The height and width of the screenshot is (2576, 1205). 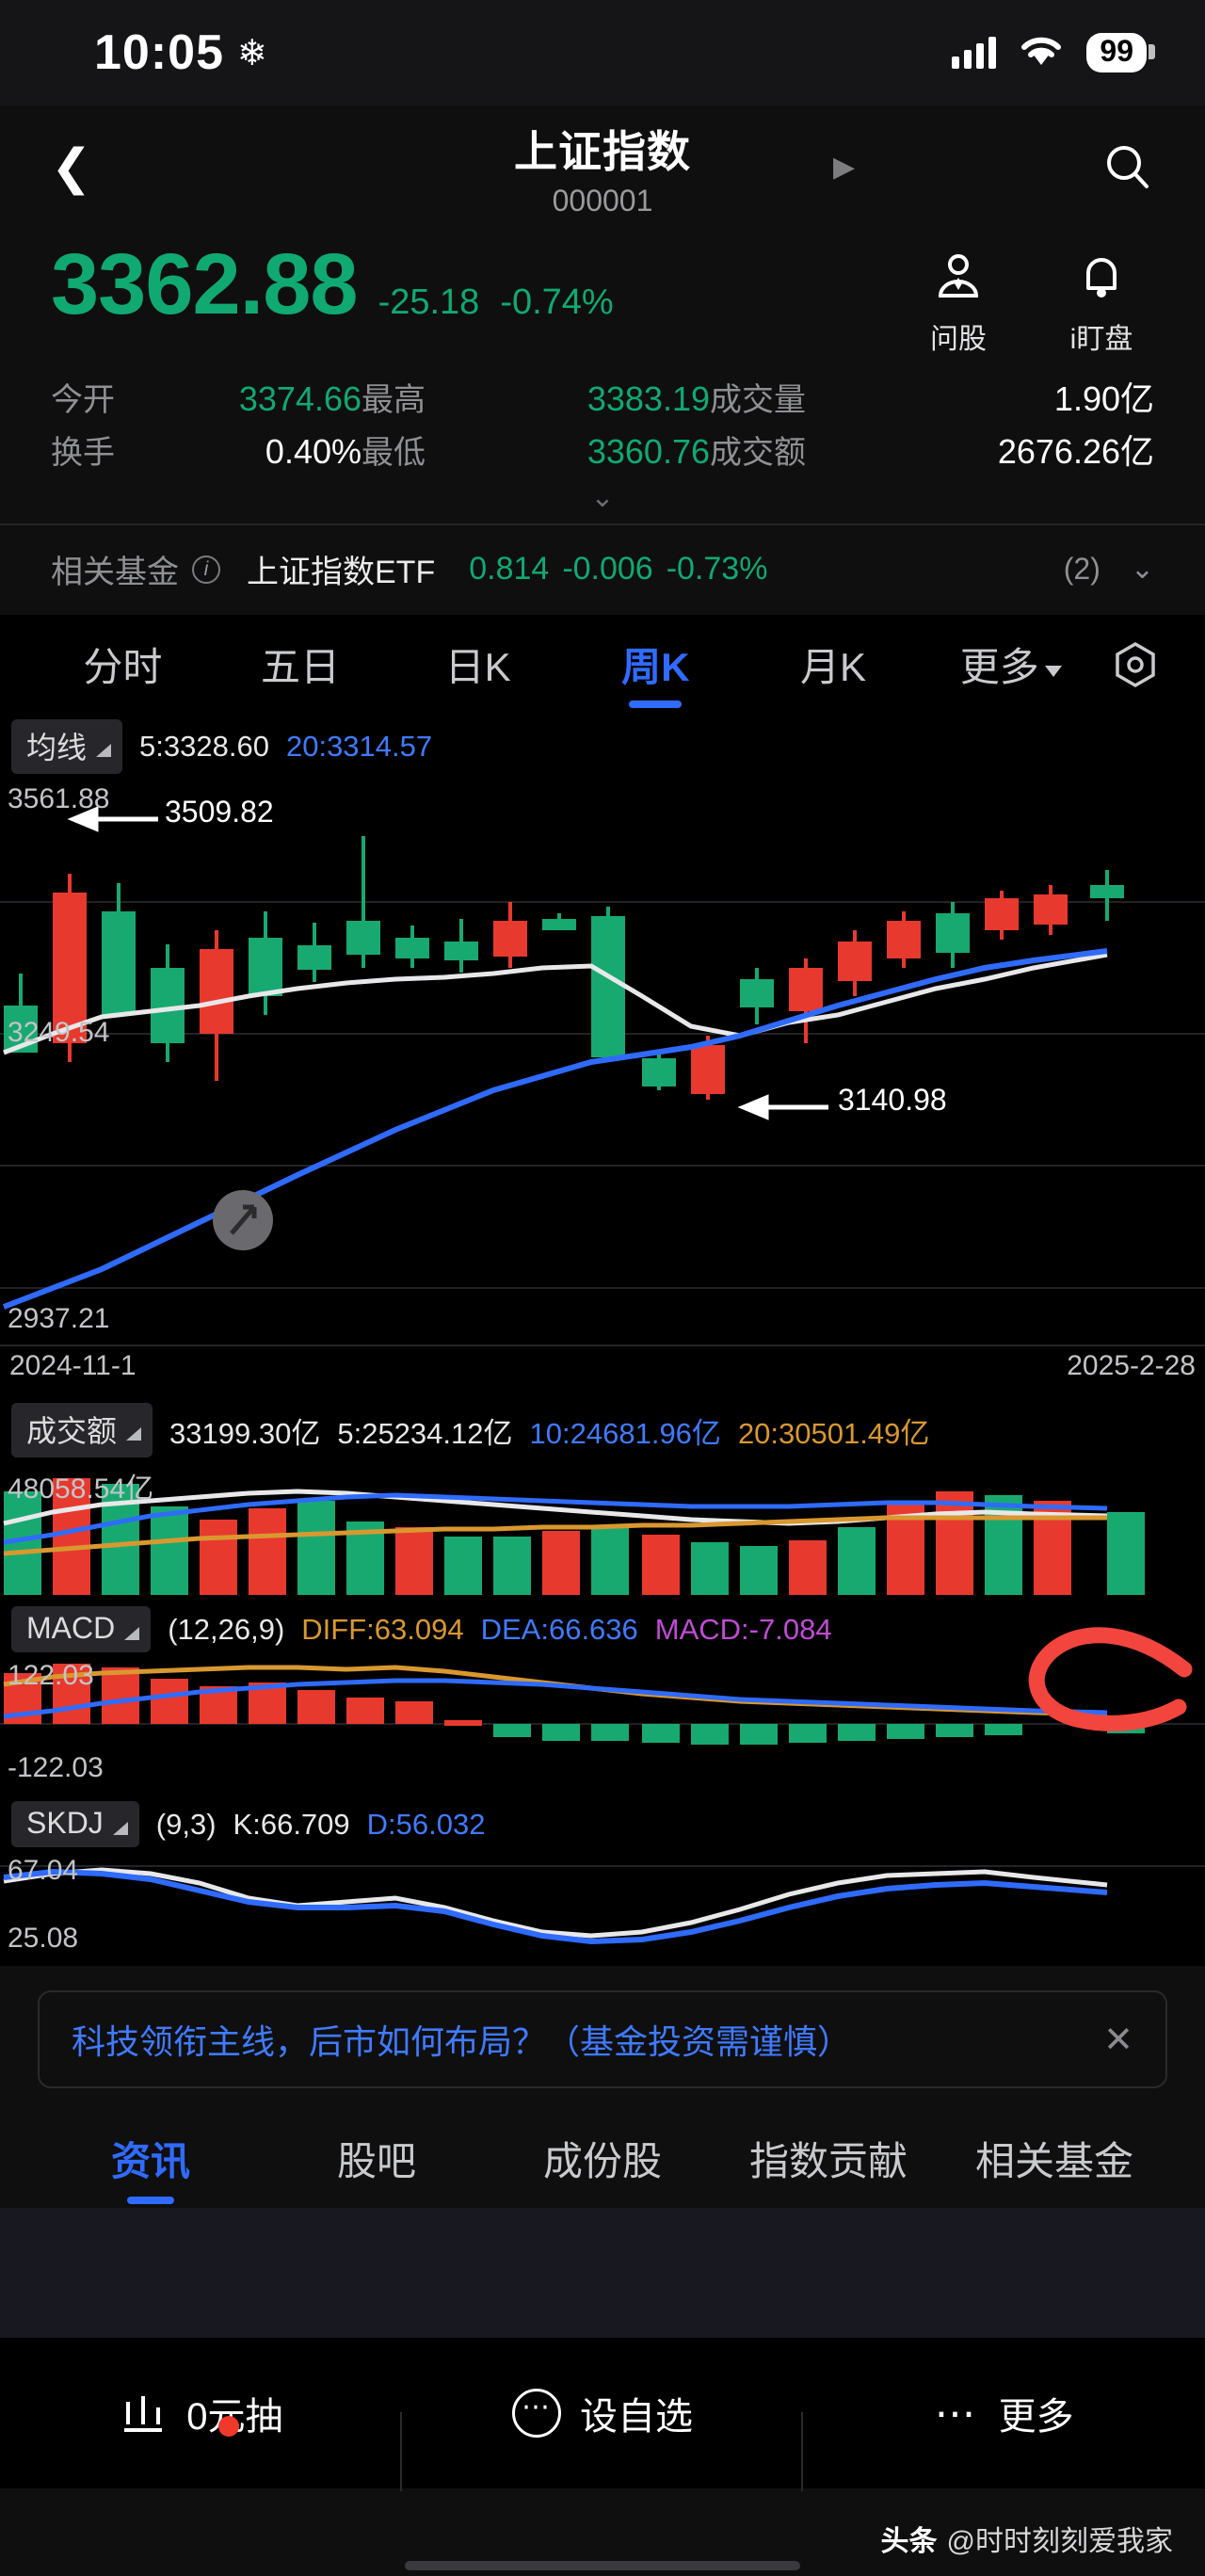 I want to click on person-ask-icon, so click(x=958, y=276).